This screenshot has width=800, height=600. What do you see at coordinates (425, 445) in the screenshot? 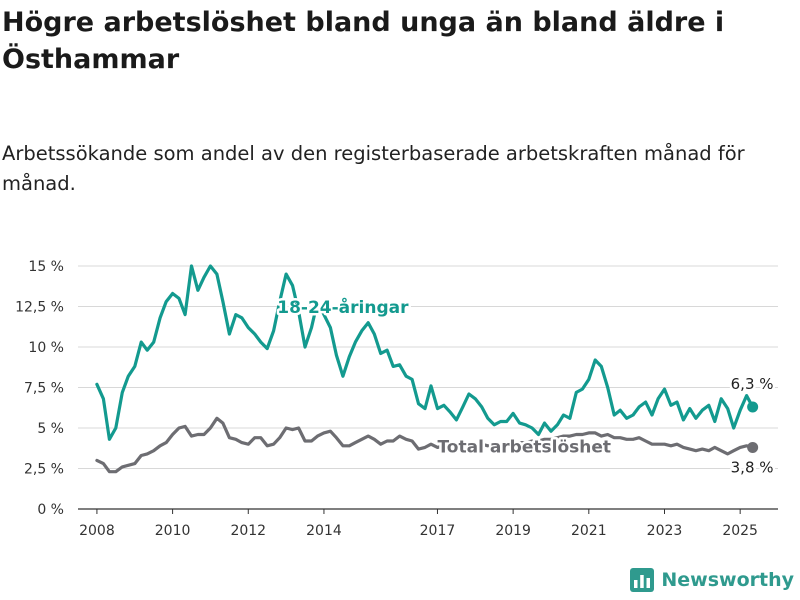
I see `series-line-total` at bounding box center [425, 445].